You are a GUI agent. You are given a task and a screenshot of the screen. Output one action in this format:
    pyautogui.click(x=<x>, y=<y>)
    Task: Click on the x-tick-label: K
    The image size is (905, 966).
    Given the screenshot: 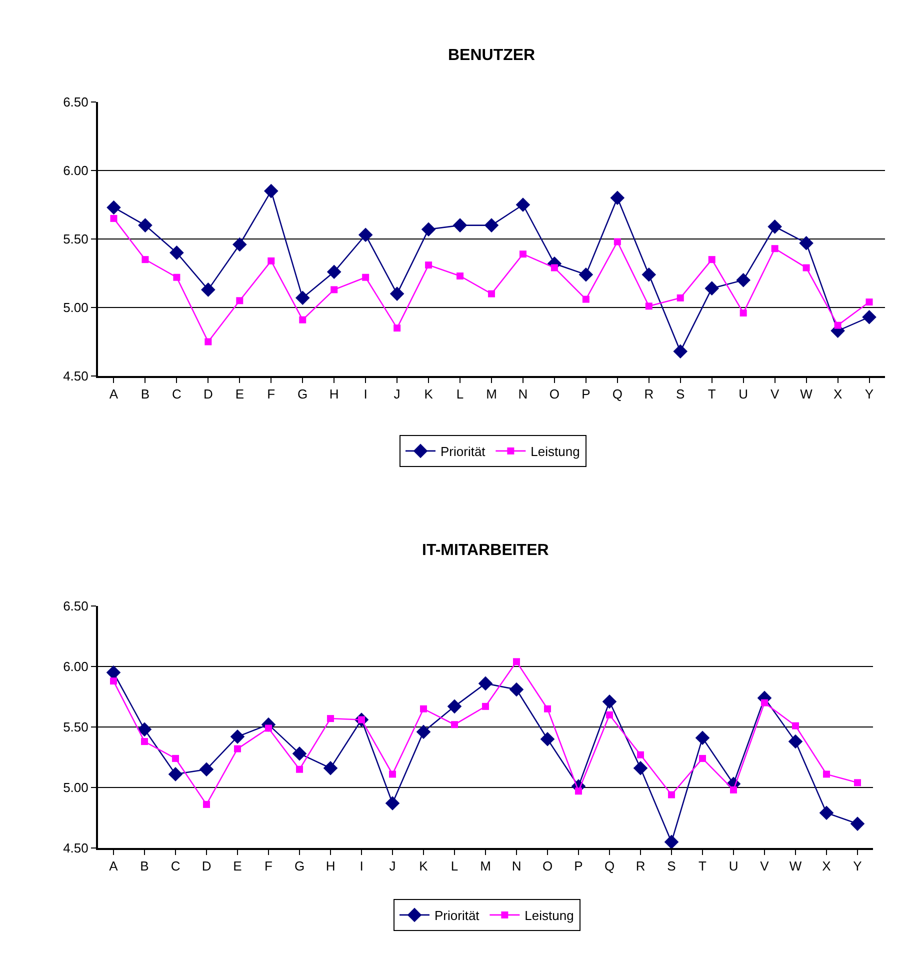 What is the action you would take?
    pyautogui.click(x=423, y=866)
    